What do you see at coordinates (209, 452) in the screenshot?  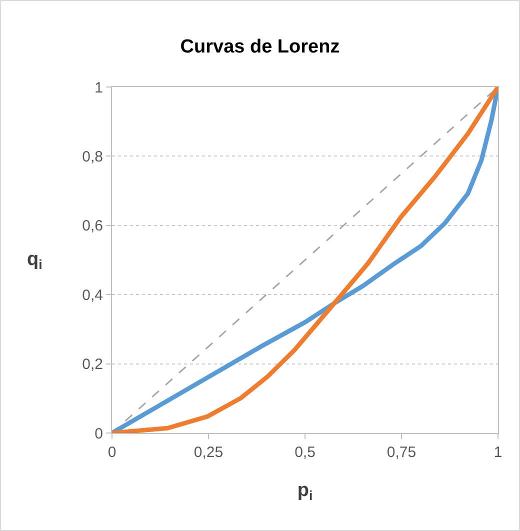 I see `x-tick-label: 0,25` at bounding box center [209, 452].